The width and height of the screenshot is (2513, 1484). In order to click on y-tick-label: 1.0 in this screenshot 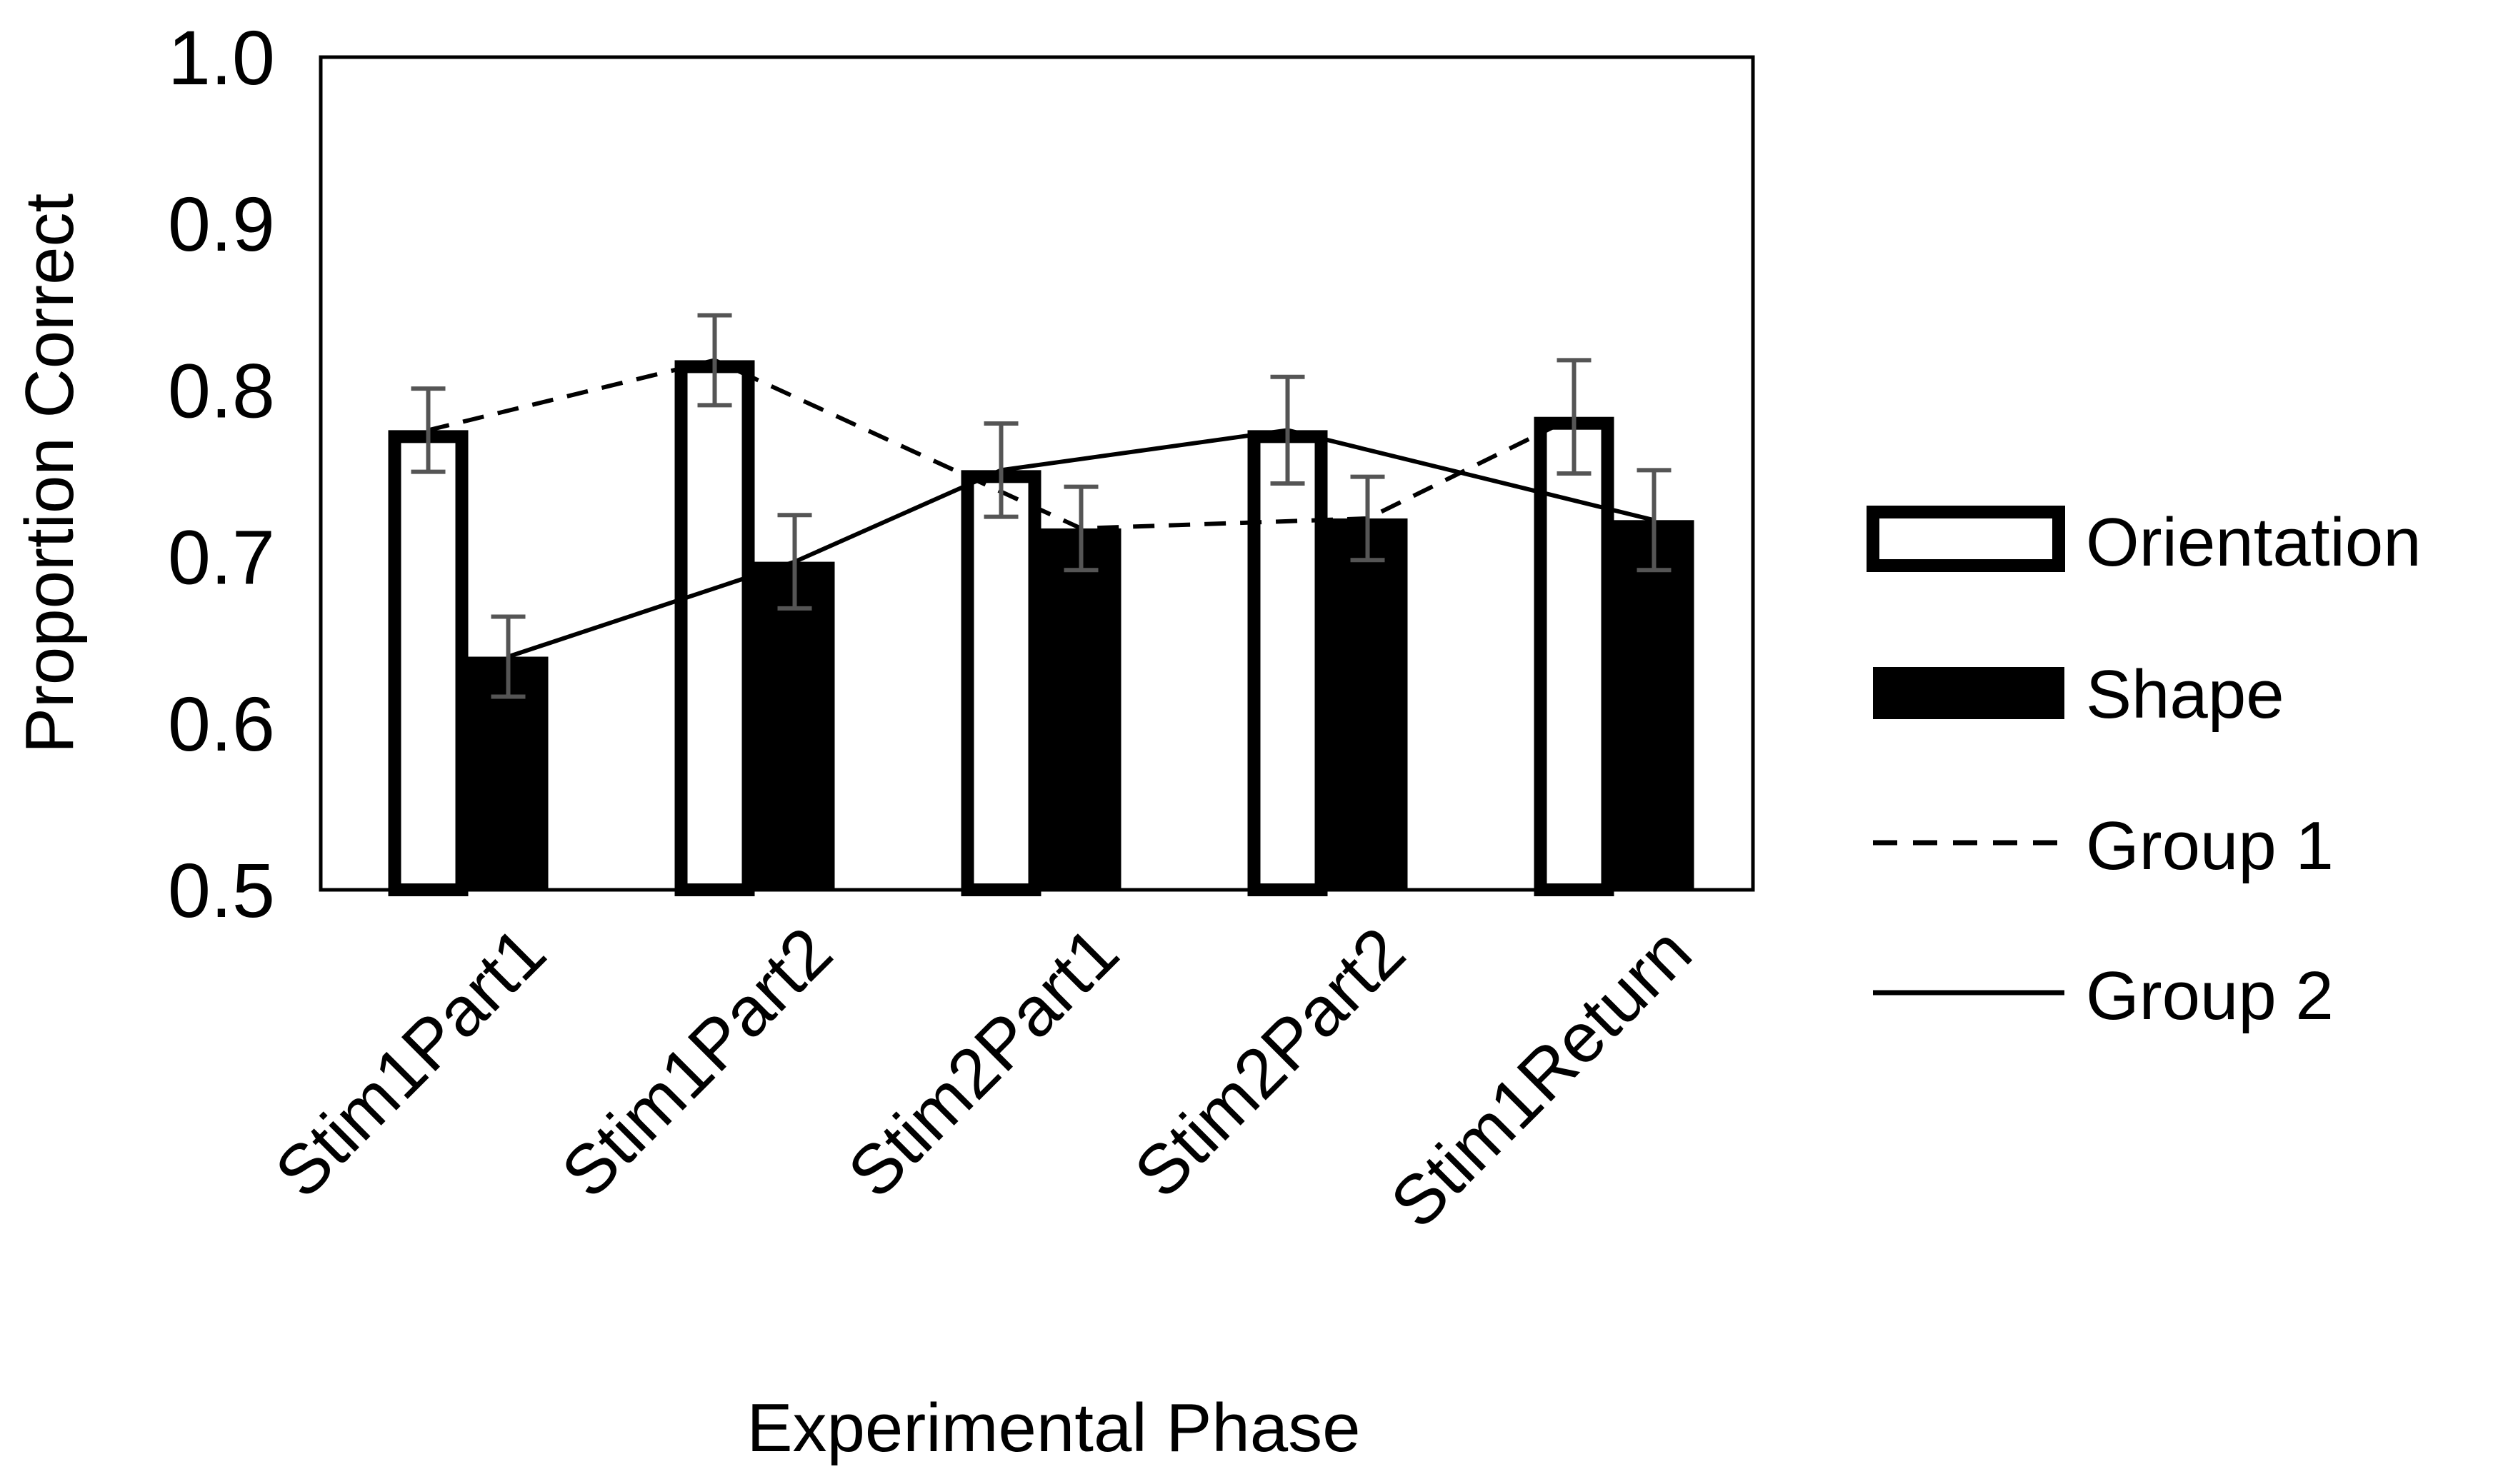, I will do `click(221, 57)`.